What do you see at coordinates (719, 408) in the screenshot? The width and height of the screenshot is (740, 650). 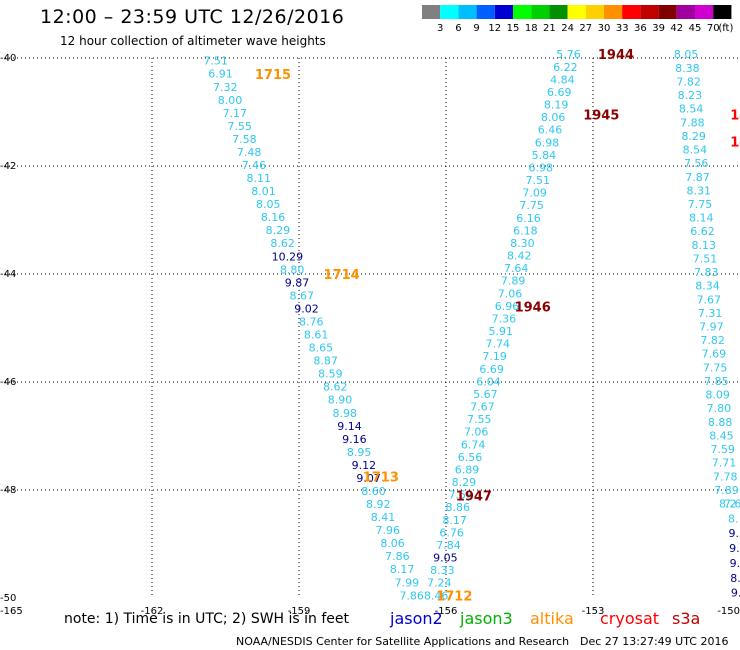 I see `swh-value-label: 7.80` at bounding box center [719, 408].